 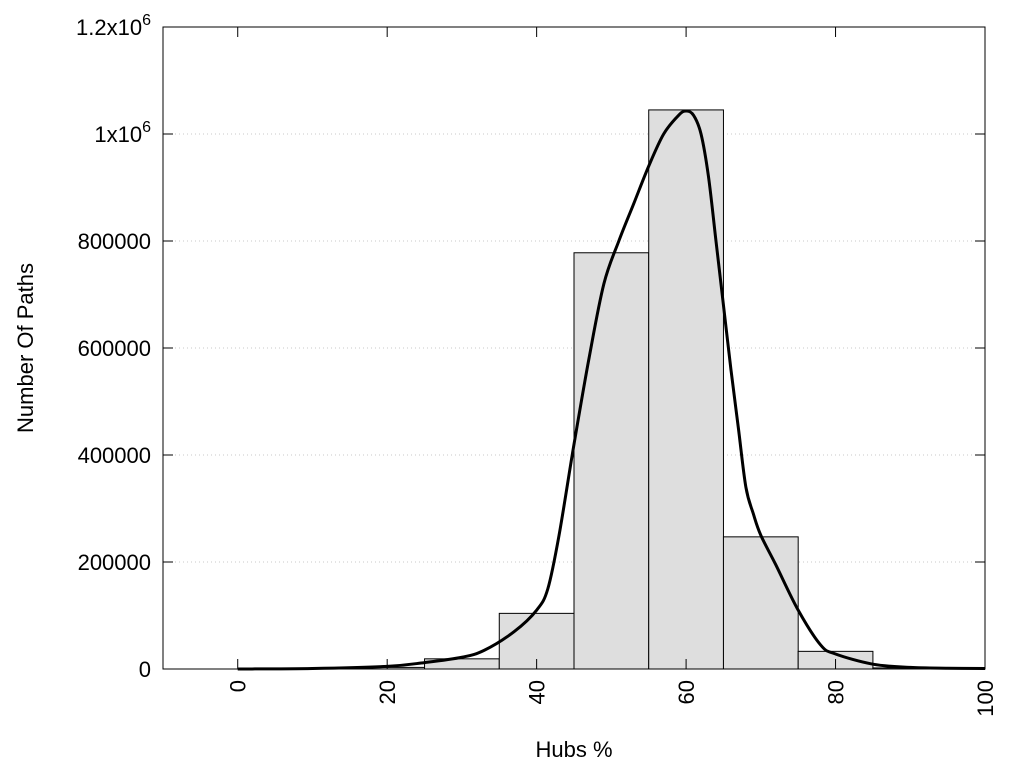 I want to click on y-tick-label: 0, so click(x=145, y=669).